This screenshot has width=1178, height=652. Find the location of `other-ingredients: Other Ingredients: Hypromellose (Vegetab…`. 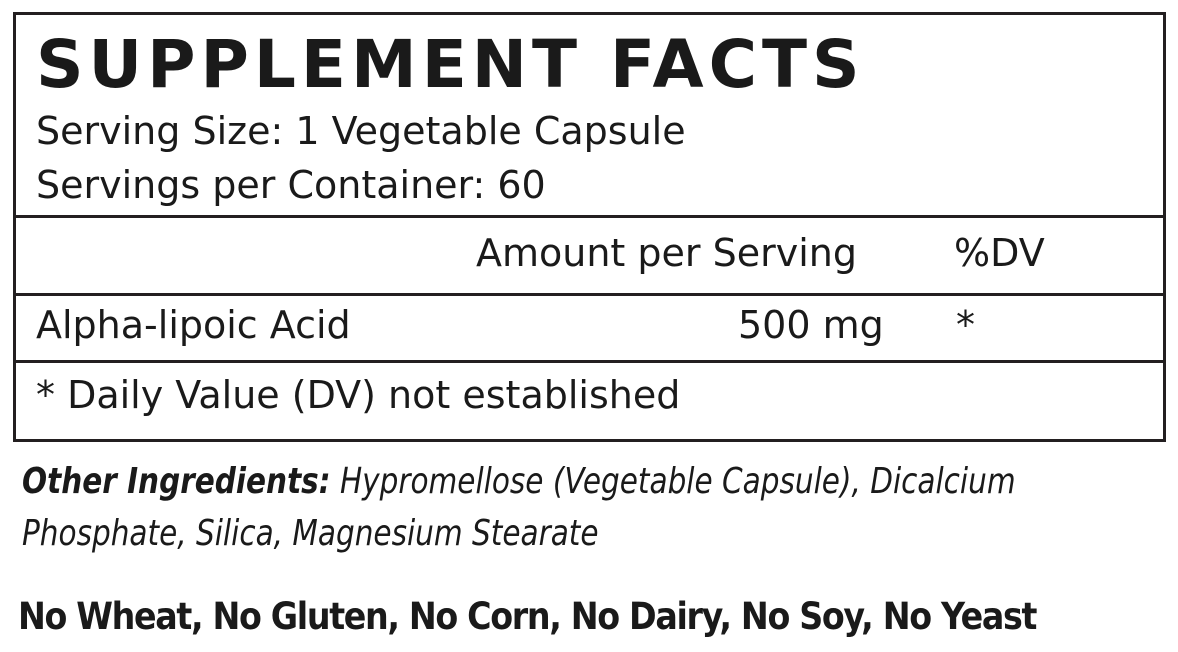

other-ingredients: Other Ingredients: Hypromellose (Vegetab… is located at coordinates (522, 508).